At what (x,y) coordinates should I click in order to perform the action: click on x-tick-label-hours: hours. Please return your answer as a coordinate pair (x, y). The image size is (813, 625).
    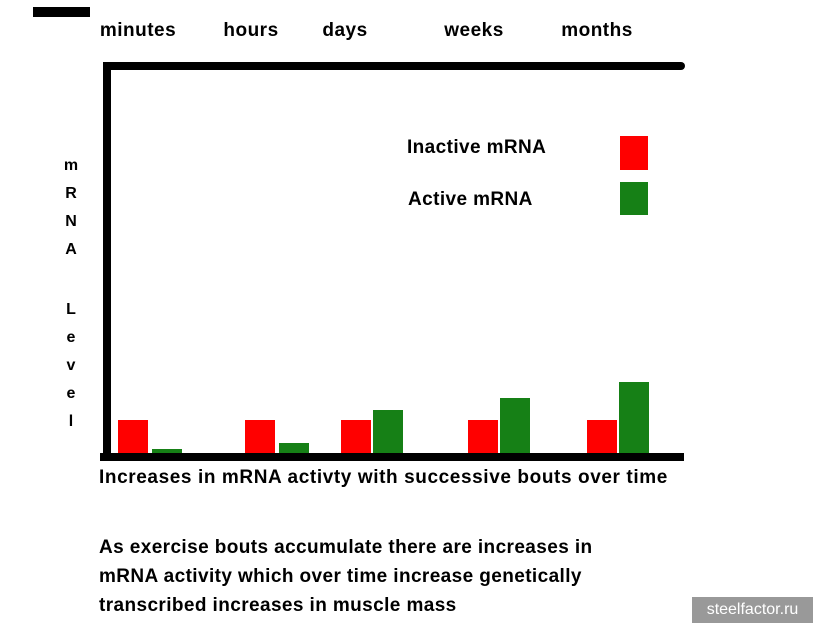
    Looking at the image, I should click on (251, 30).